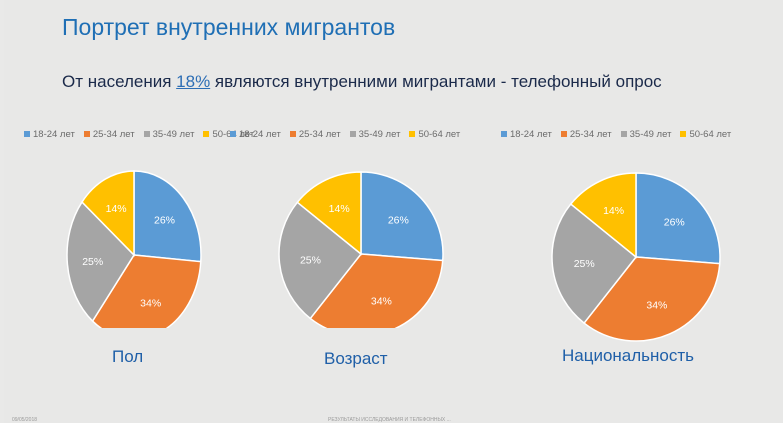  I want to click on legend-3: 18-24 лет 25-34 лет 35-49 лет 50-64 лет, so click(620, 134).